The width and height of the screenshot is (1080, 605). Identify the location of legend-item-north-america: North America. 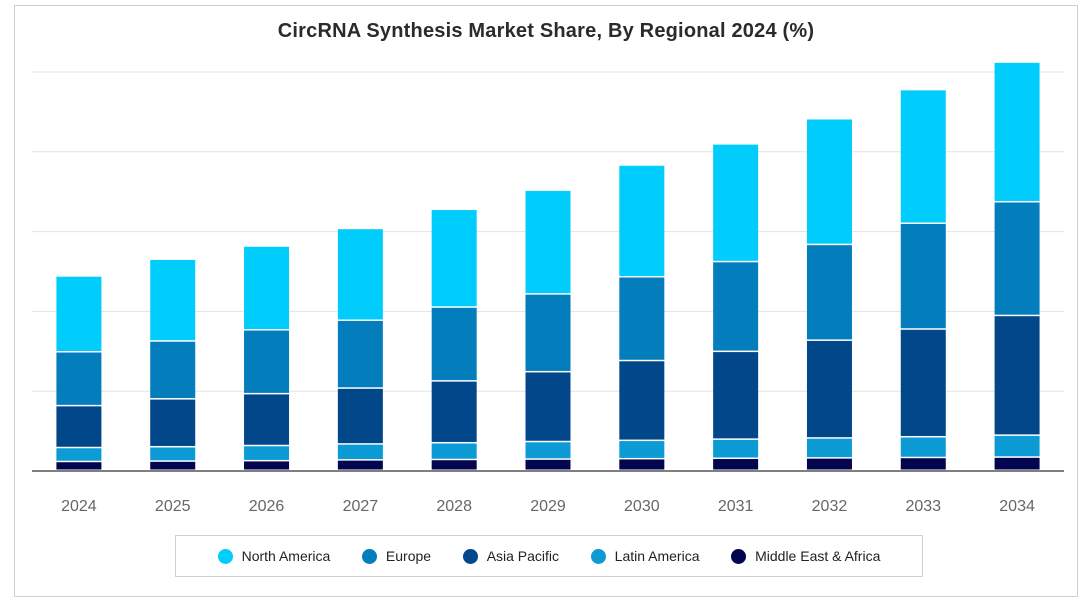
(274, 556).